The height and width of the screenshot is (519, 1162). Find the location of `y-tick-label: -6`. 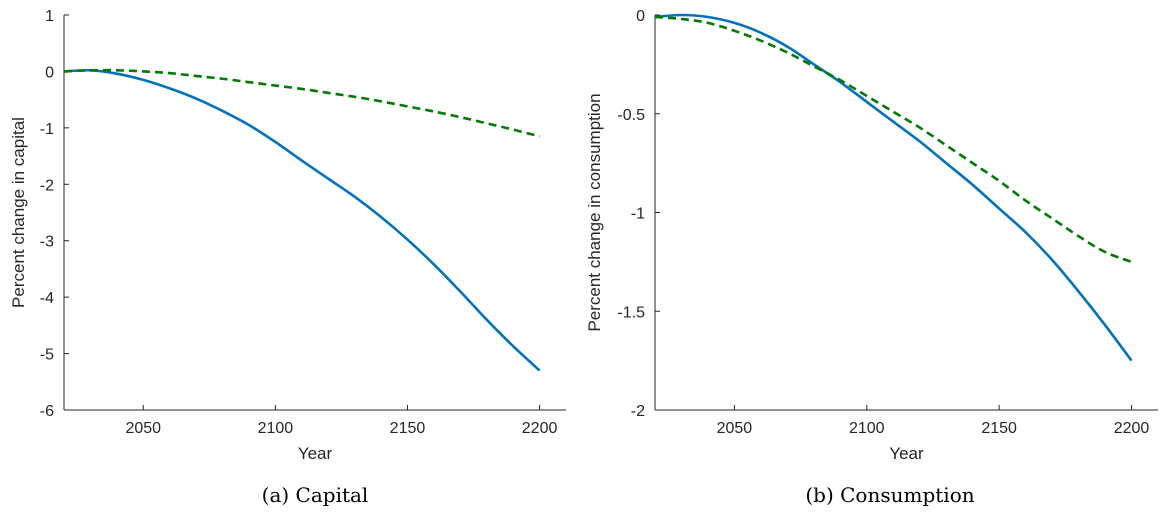

y-tick-label: -6 is located at coordinates (47, 411).